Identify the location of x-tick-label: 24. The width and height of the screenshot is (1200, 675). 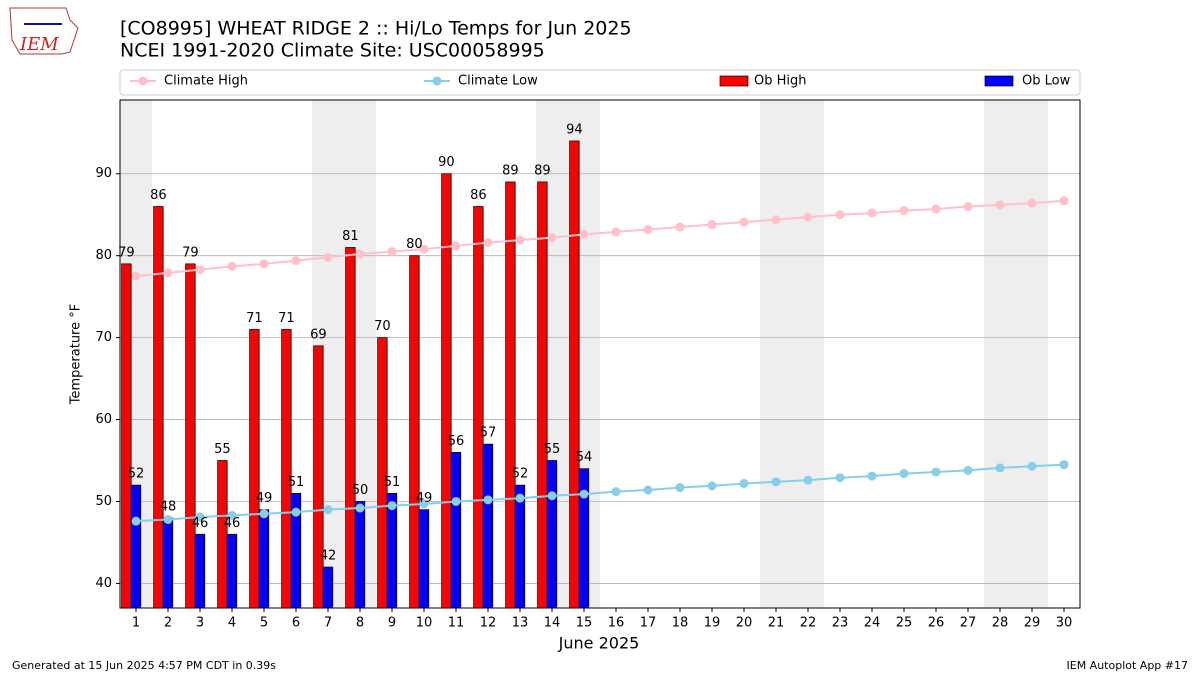
(872, 623).